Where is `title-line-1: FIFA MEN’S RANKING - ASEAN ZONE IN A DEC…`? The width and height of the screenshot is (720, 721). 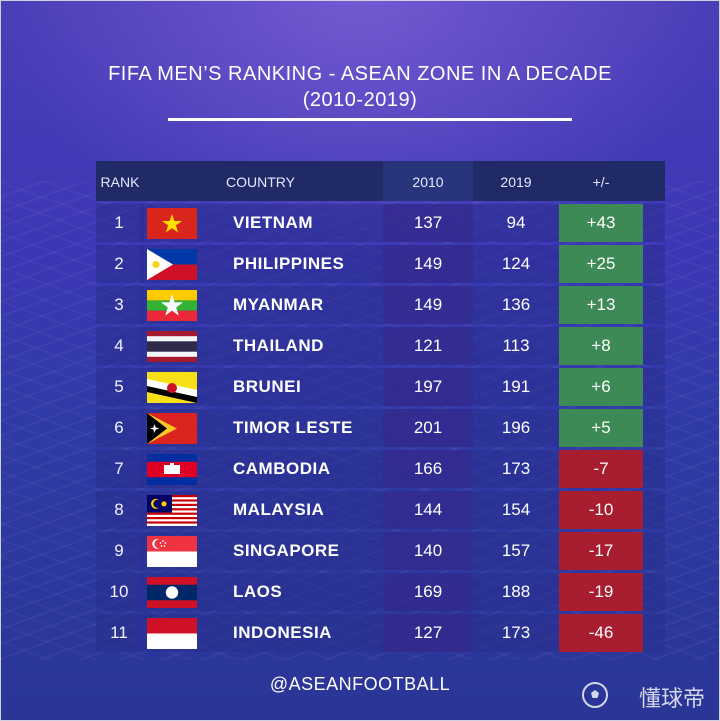
title-line-1: FIFA MEN’S RANKING - ASEAN ZONE IN A DEC… is located at coordinates (360, 74).